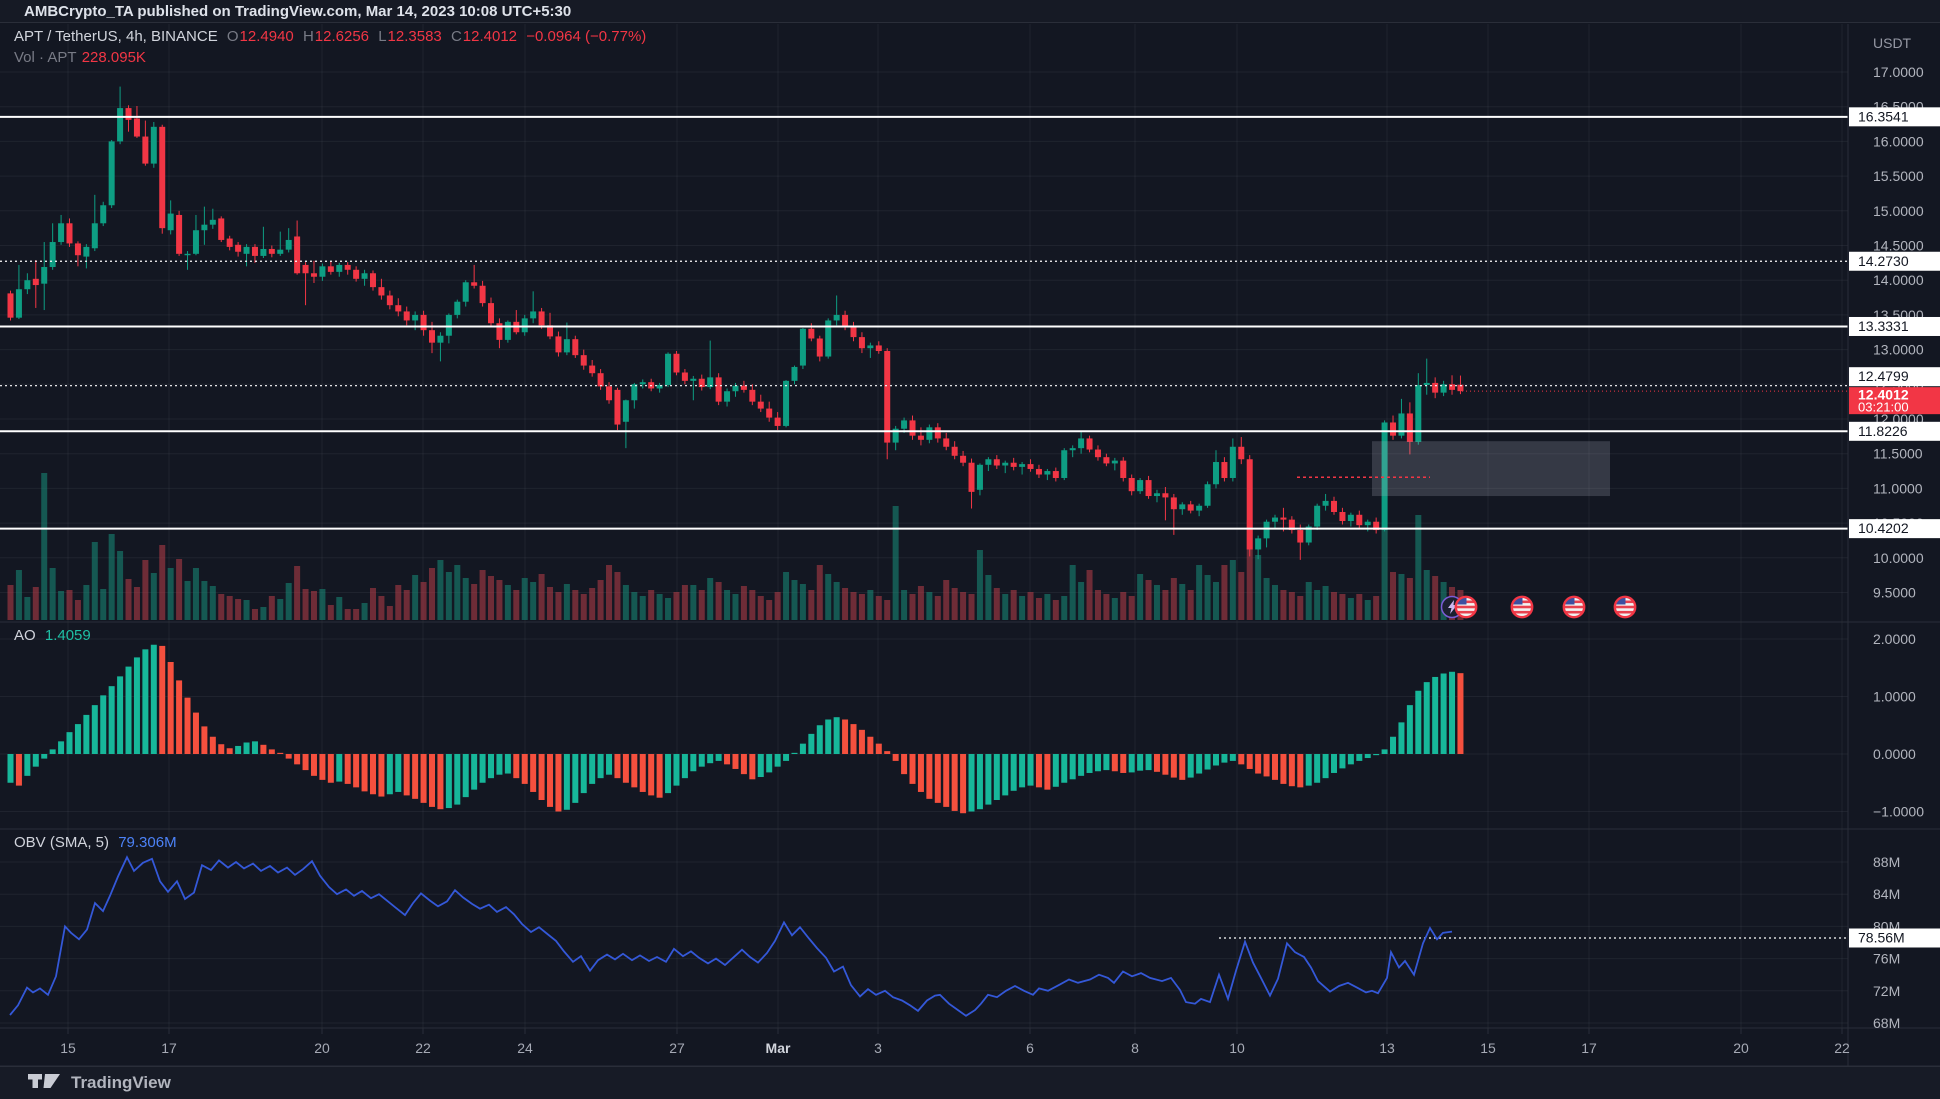 The image size is (1940, 1099). What do you see at coordinates (147, 842) in the screenshot?
I see `obv-value: 79.306M` at bounding box center [147, 842].